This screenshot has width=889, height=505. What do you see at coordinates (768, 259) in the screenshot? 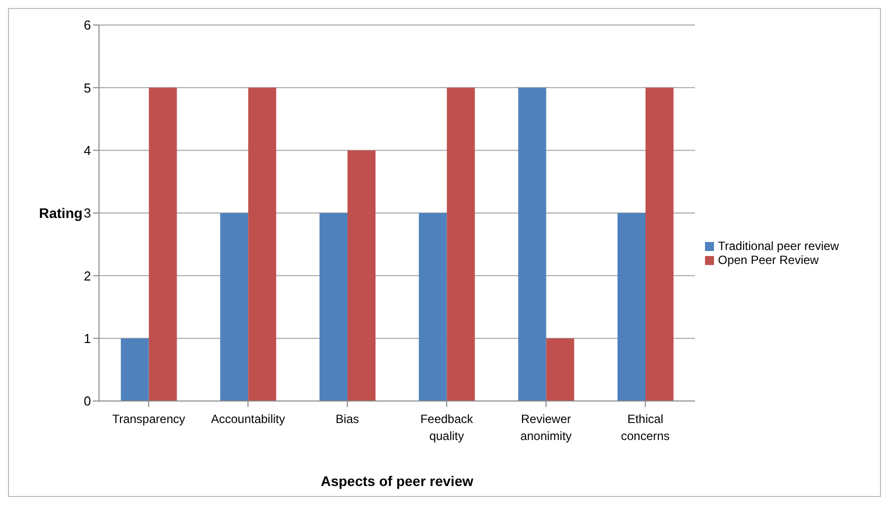
I see `legend-label: Open Peer Review` at bounding box center [768, 259].